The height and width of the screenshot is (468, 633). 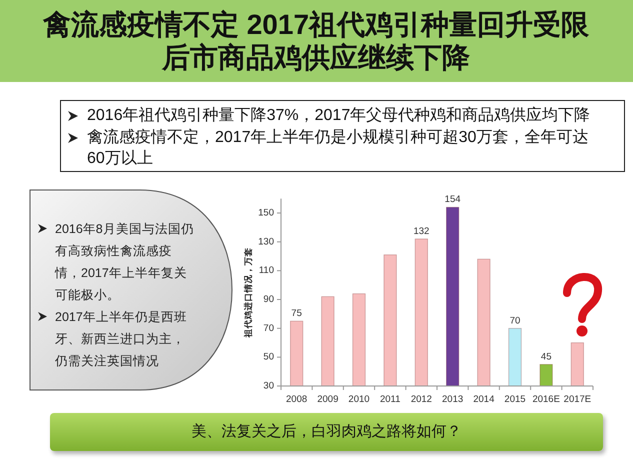 I want to click on y-tick-label: 90, so click(x=268, y=300).